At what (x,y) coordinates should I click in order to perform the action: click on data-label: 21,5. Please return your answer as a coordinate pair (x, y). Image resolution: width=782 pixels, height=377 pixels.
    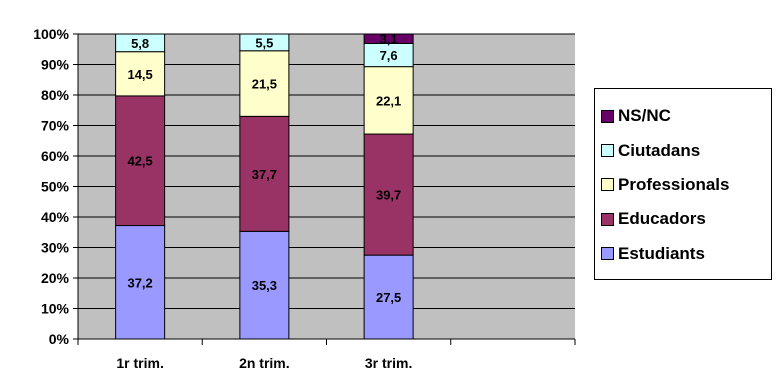
    Looking at the image, I should click on (264, 84).